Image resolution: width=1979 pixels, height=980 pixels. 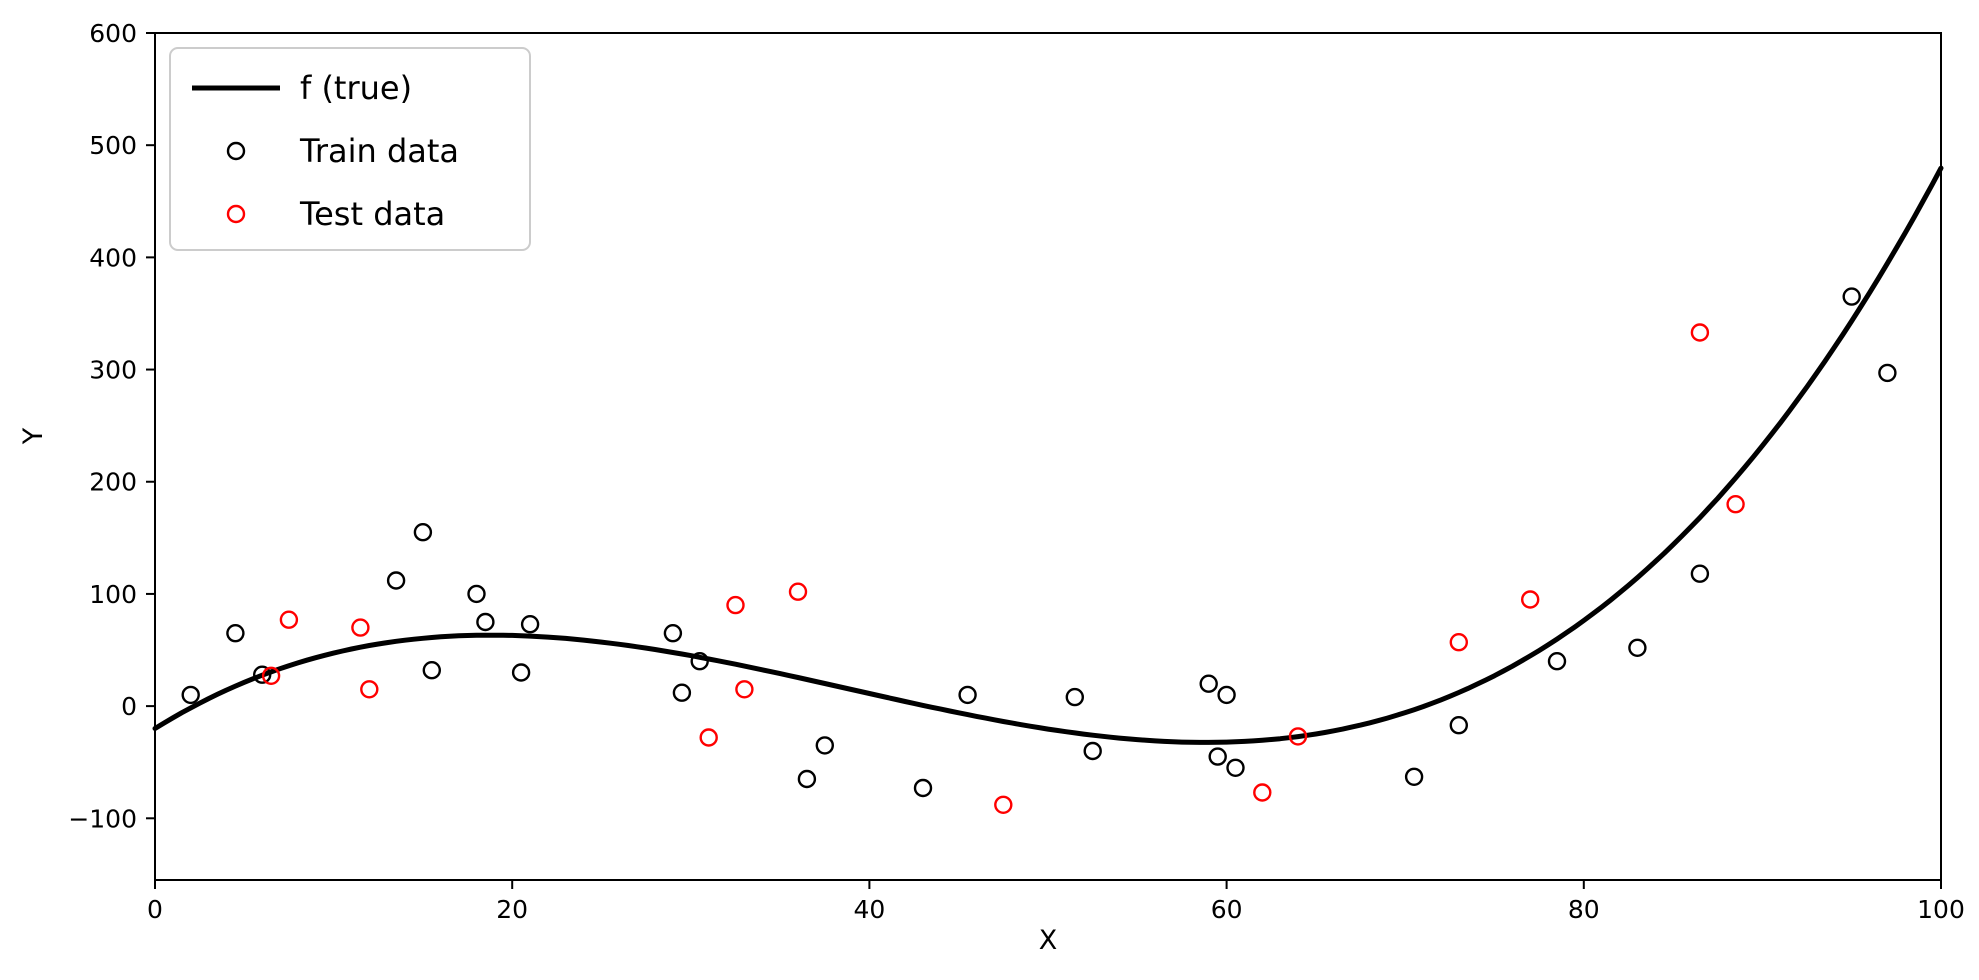 What do you see at coordinates (113, 257) in the screenshot?
I see `y-tick-label: 400` at bounding box center [113, 257].